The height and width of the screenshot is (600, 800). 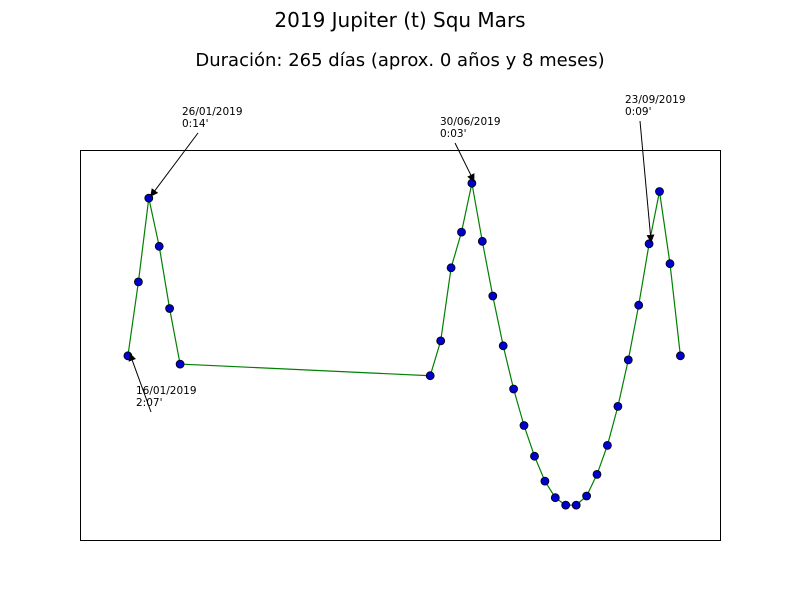 I want to click on chart-title: 2019 Jupiter (t) Squ Mars, so click(x=400, y=20).